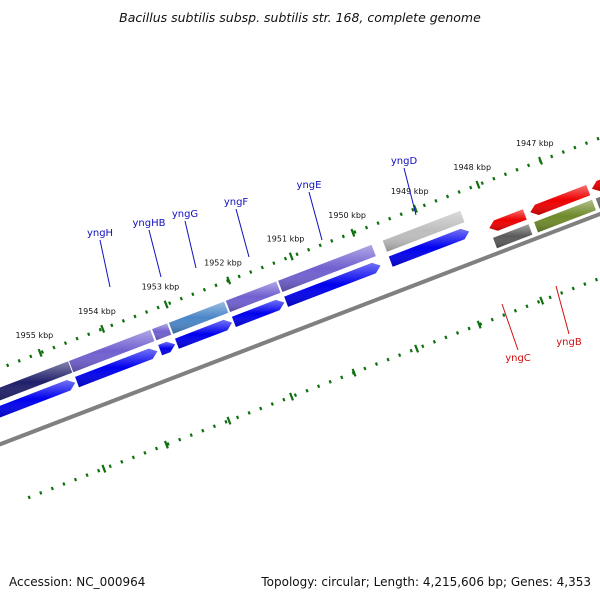 This screenshot has width=600, height=600. What do you see at coordinates (315, 216) in the screenshot?
I see `leader-line-yngE` at bounding box center [315, 216].